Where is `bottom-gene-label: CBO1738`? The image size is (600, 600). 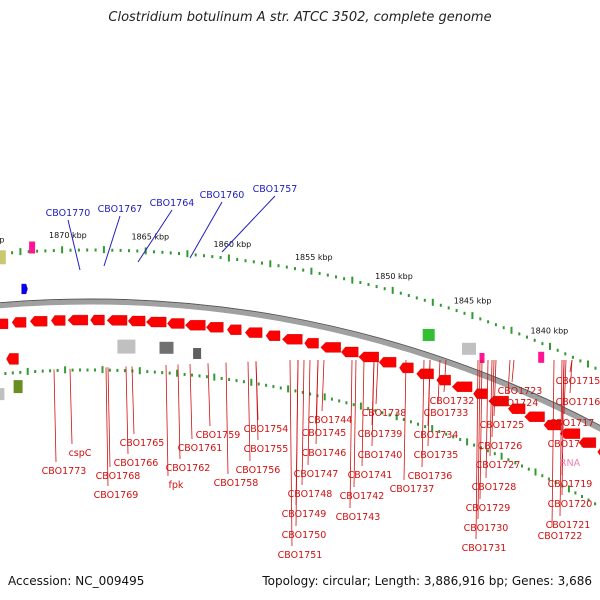
bottom-gene-label: CBO1738 is located at coordinates (384, 413).